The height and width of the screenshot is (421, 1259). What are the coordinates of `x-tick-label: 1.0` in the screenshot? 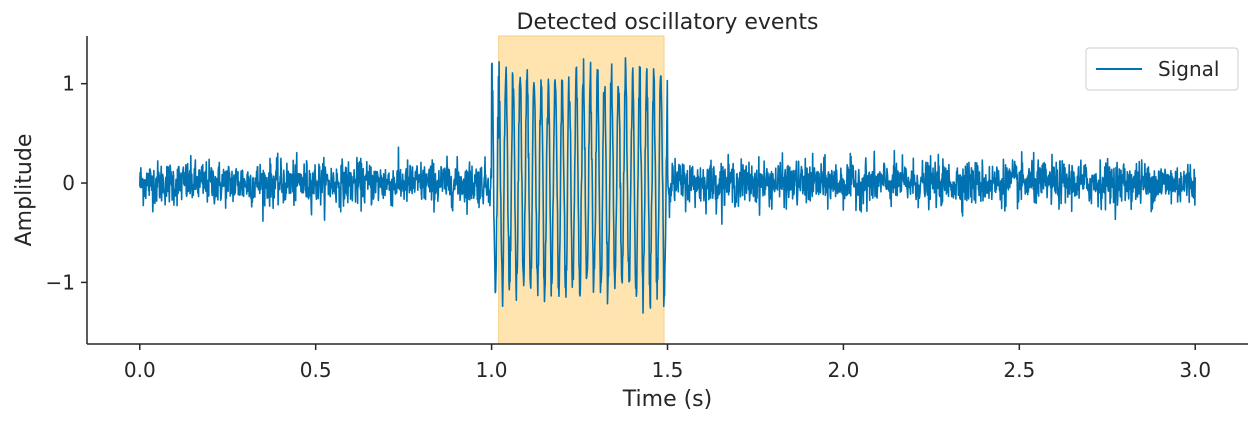 It's located at (492, 370).